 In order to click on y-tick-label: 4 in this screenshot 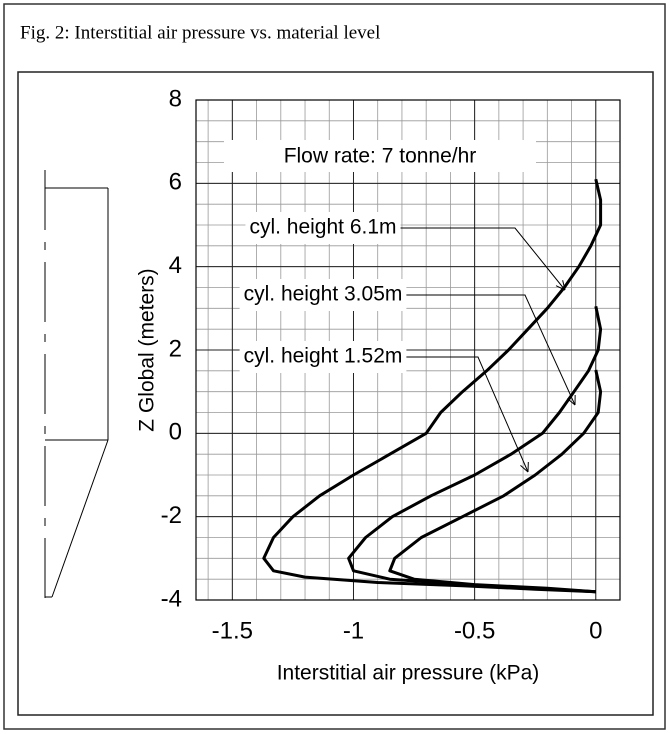, I will do `click(175, 265)`.